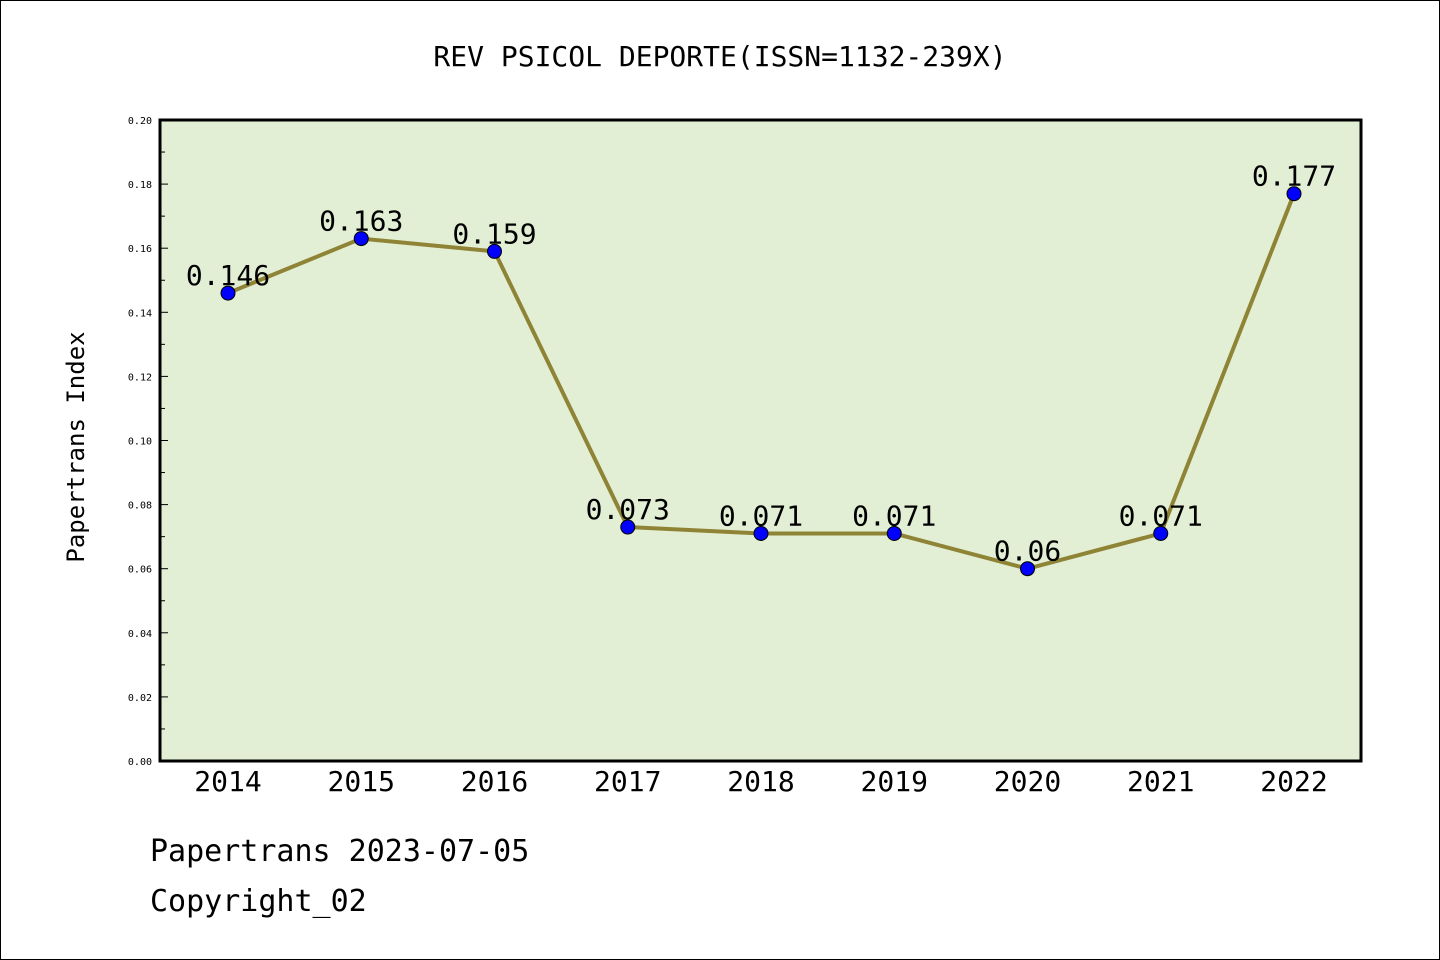  I want to click on data-label: 0.073, so click(628, 509).